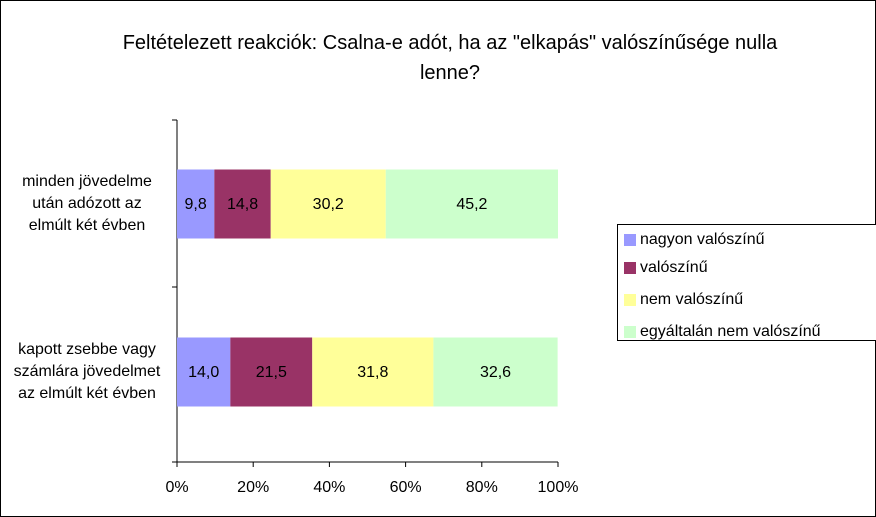  What do you see at coordinates (176, 487) in the screenshot?
I see `x-tick-label: 0%` at bounding box center [176, 487].